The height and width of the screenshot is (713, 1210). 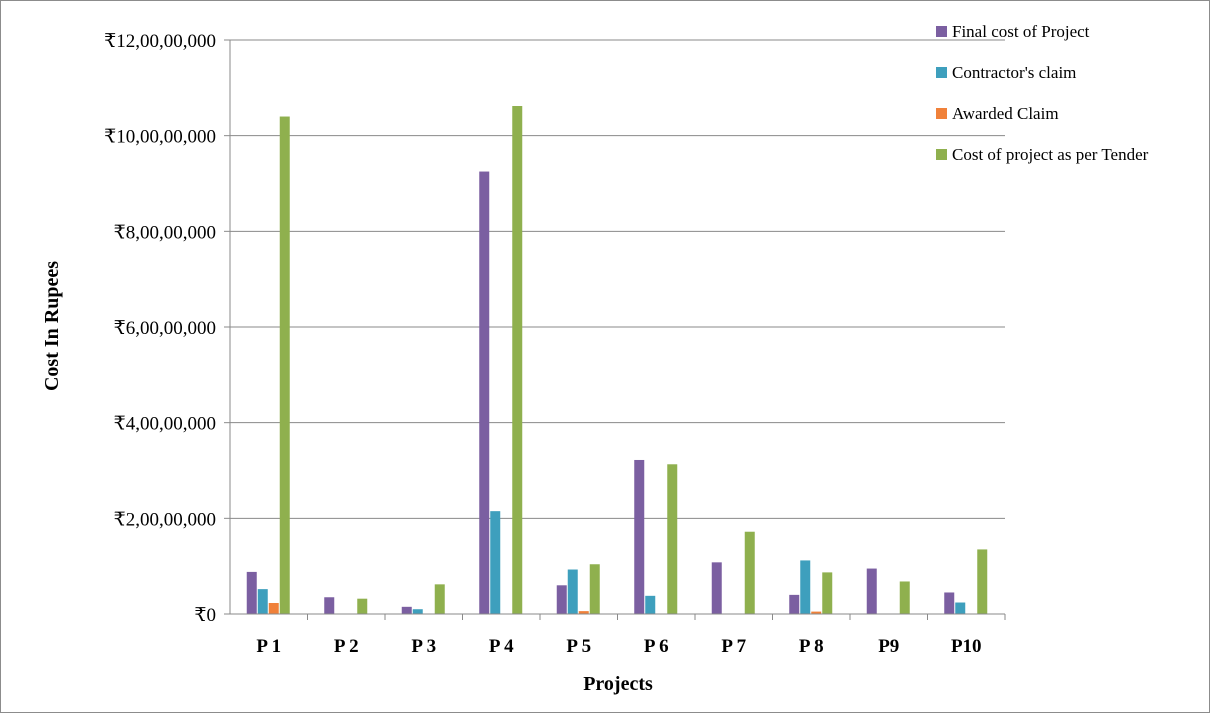 What do you see at coordinates (656, 646) in the screenshot?
I see `x-tick-label: P 6` at bounding box center [656, 646].